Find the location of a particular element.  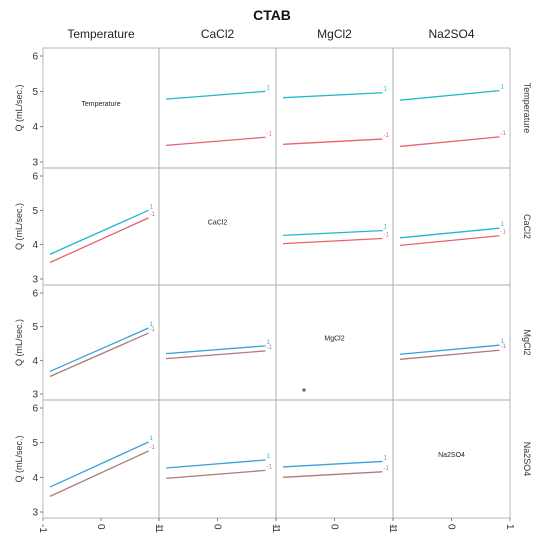

series-line-high-r2-c0 is located at coordinates (99, 350).